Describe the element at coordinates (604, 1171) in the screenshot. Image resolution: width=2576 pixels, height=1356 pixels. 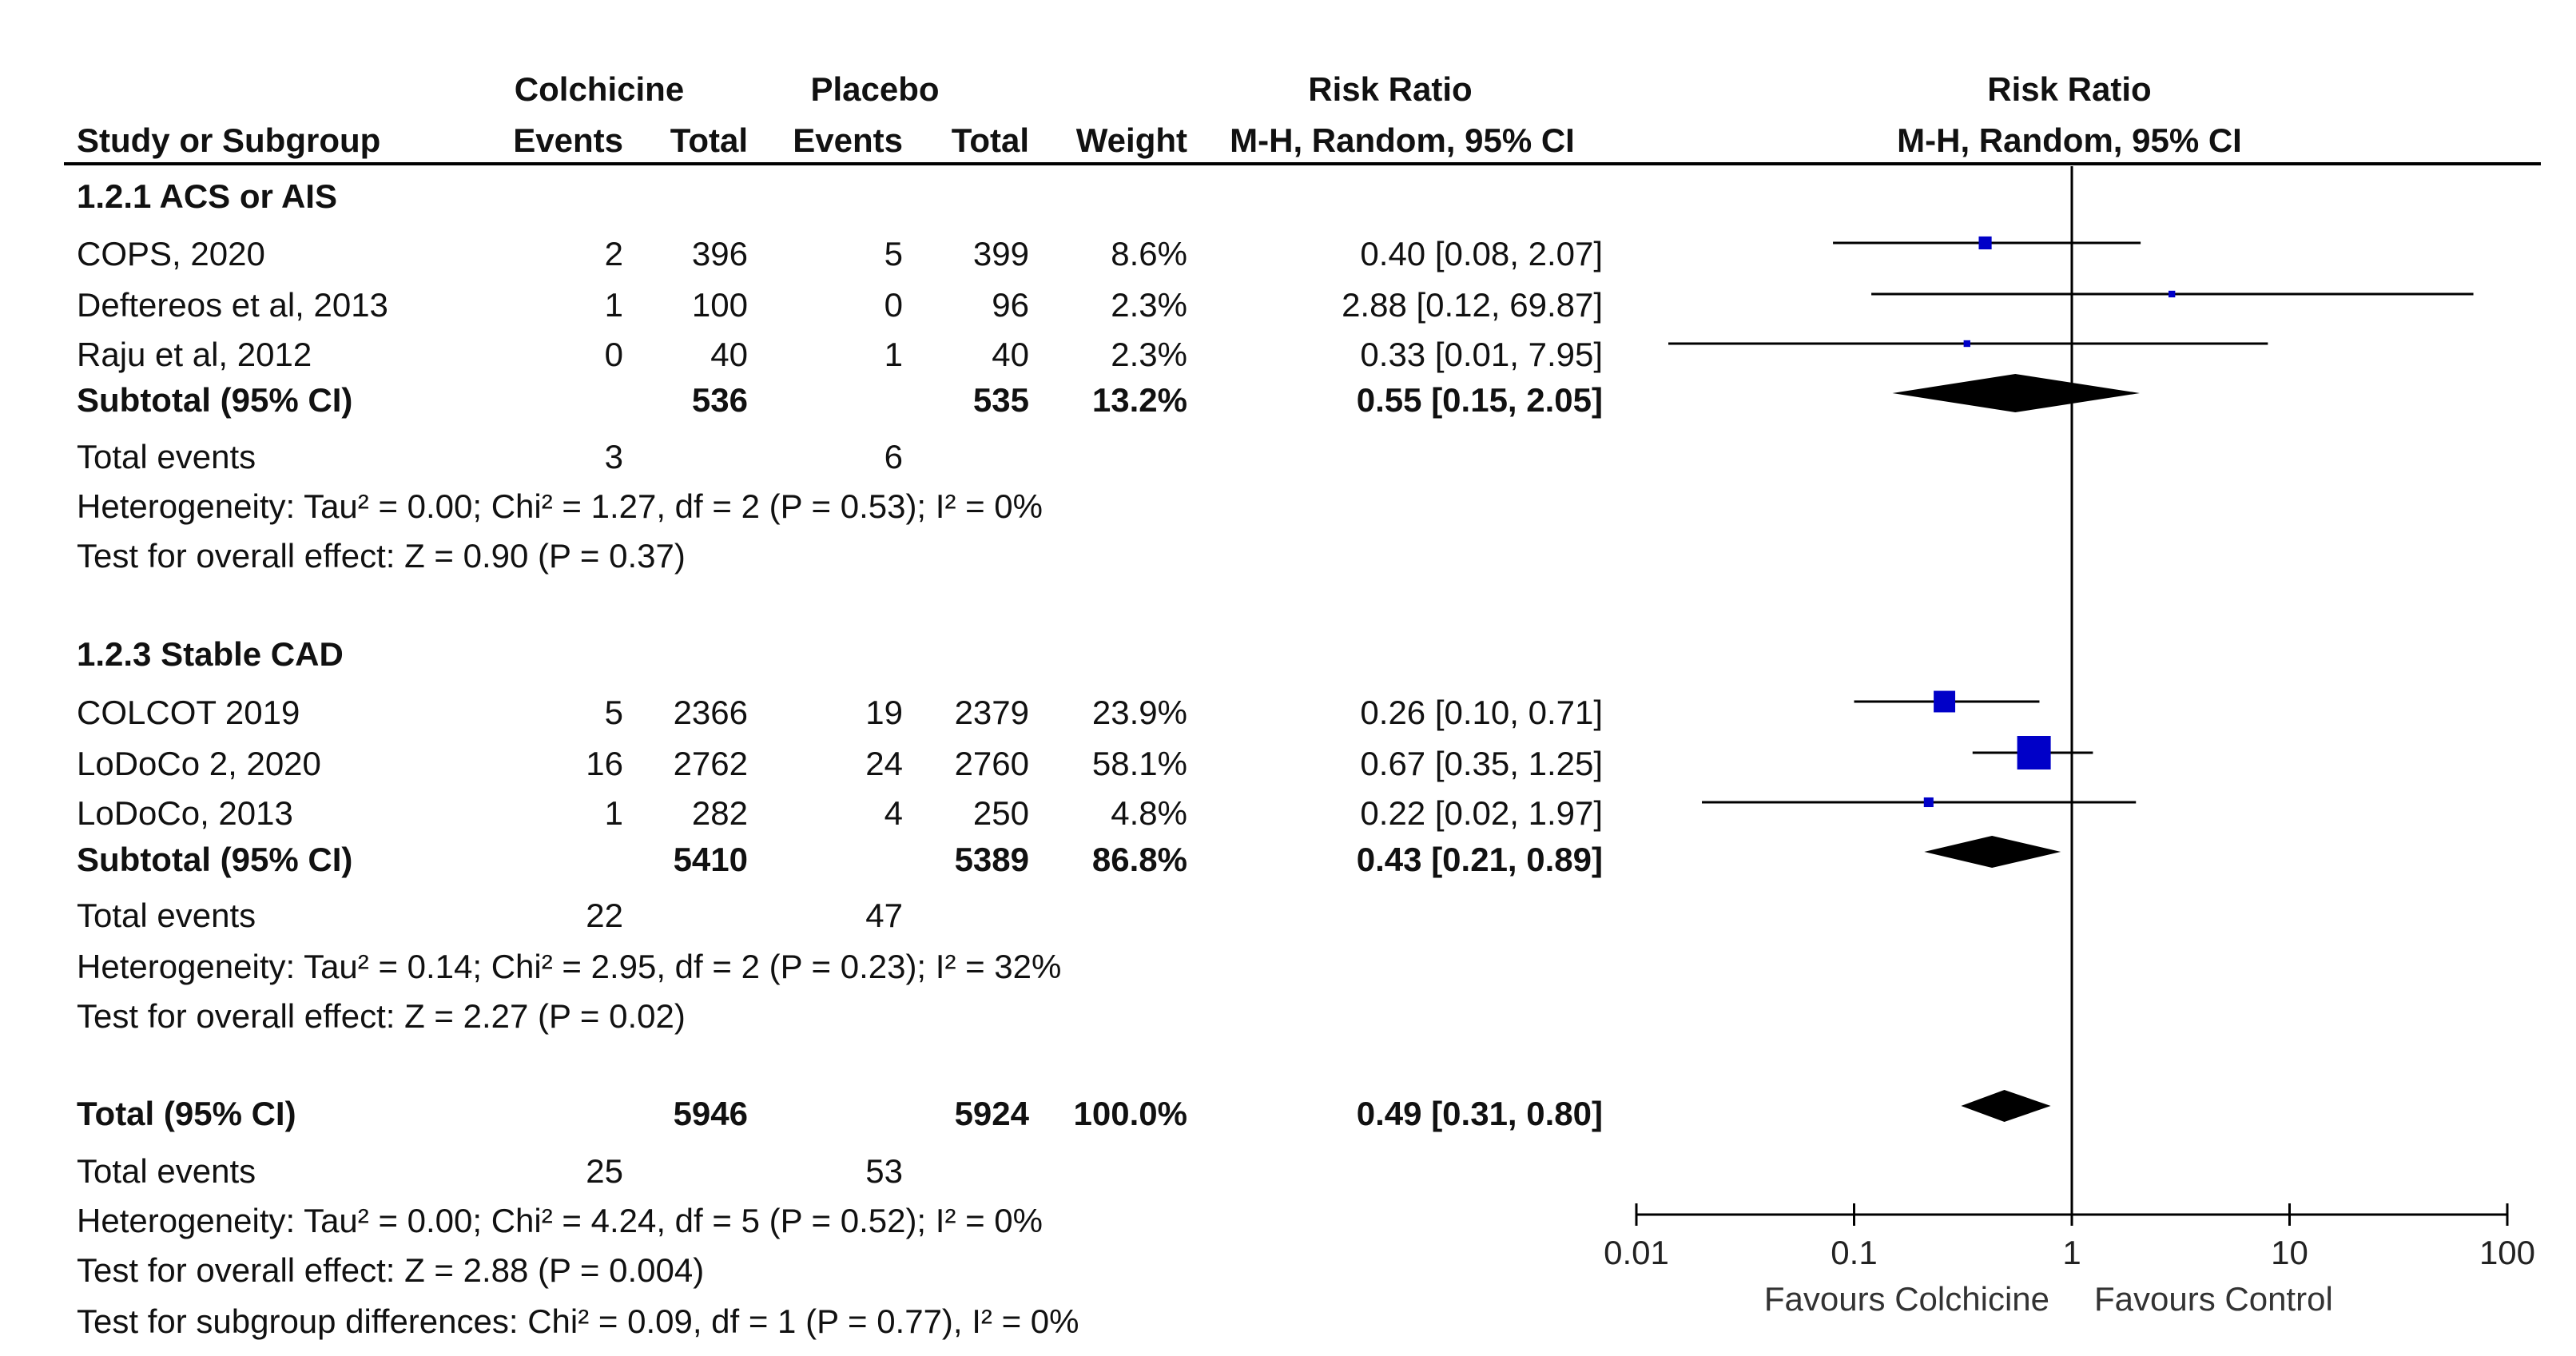
I see `row-e1: 25` at that location.